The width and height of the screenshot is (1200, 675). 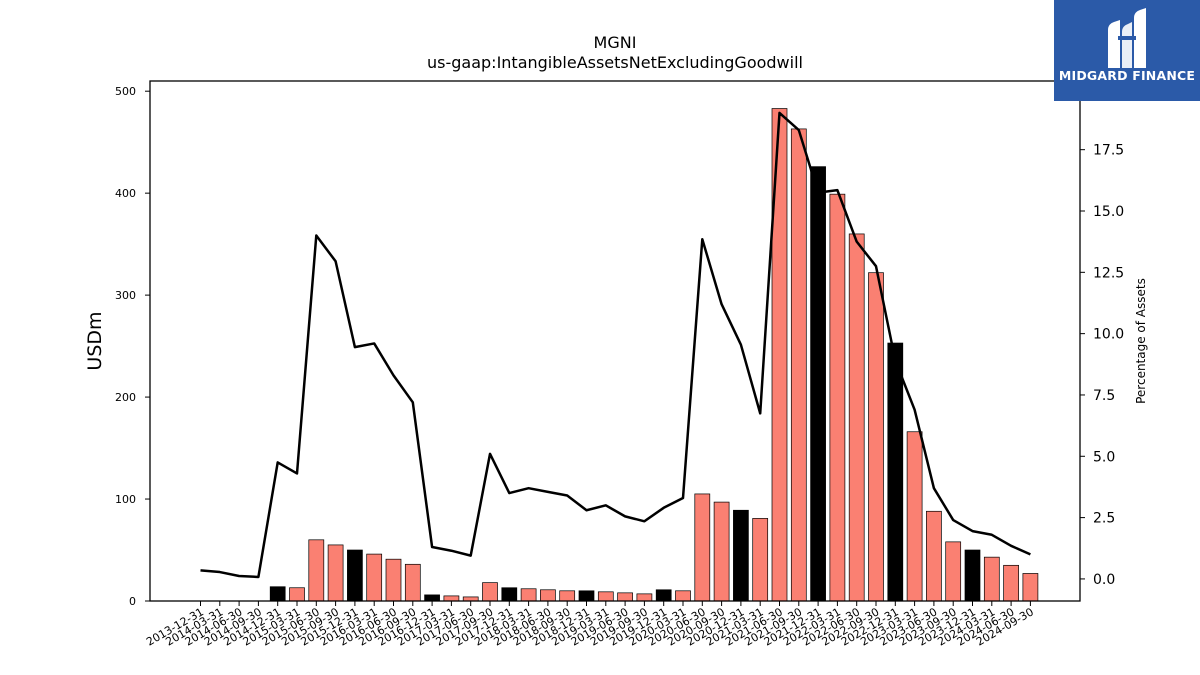 I want to click on y2-tick-label: 2.5, so click(x=1104, y=519).